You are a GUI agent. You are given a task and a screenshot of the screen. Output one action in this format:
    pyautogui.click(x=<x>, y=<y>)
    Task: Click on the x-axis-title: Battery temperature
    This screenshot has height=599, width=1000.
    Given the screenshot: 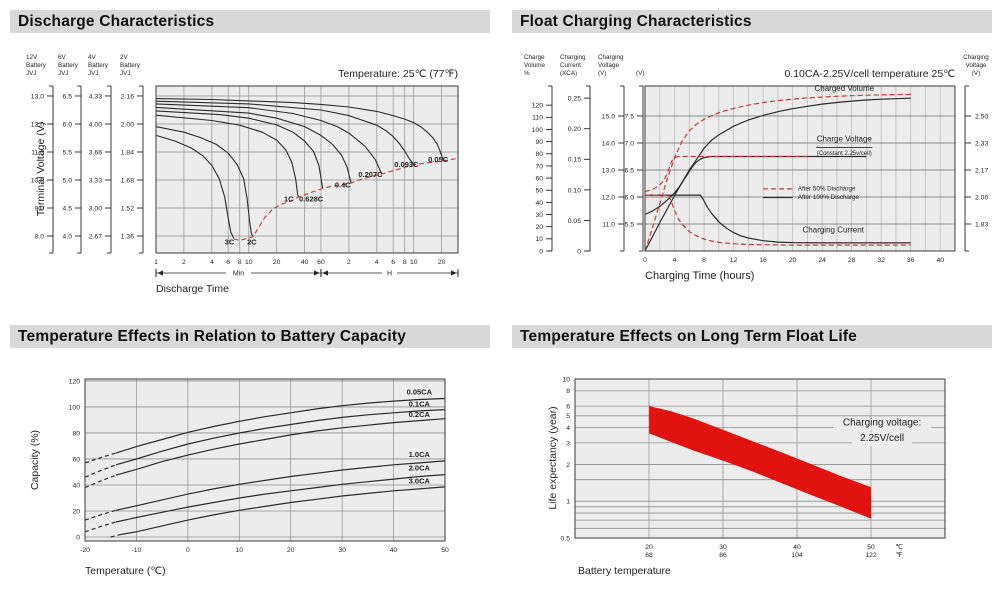 What is the action you would take?
    pyautogui.click(x=624, y=571)
    